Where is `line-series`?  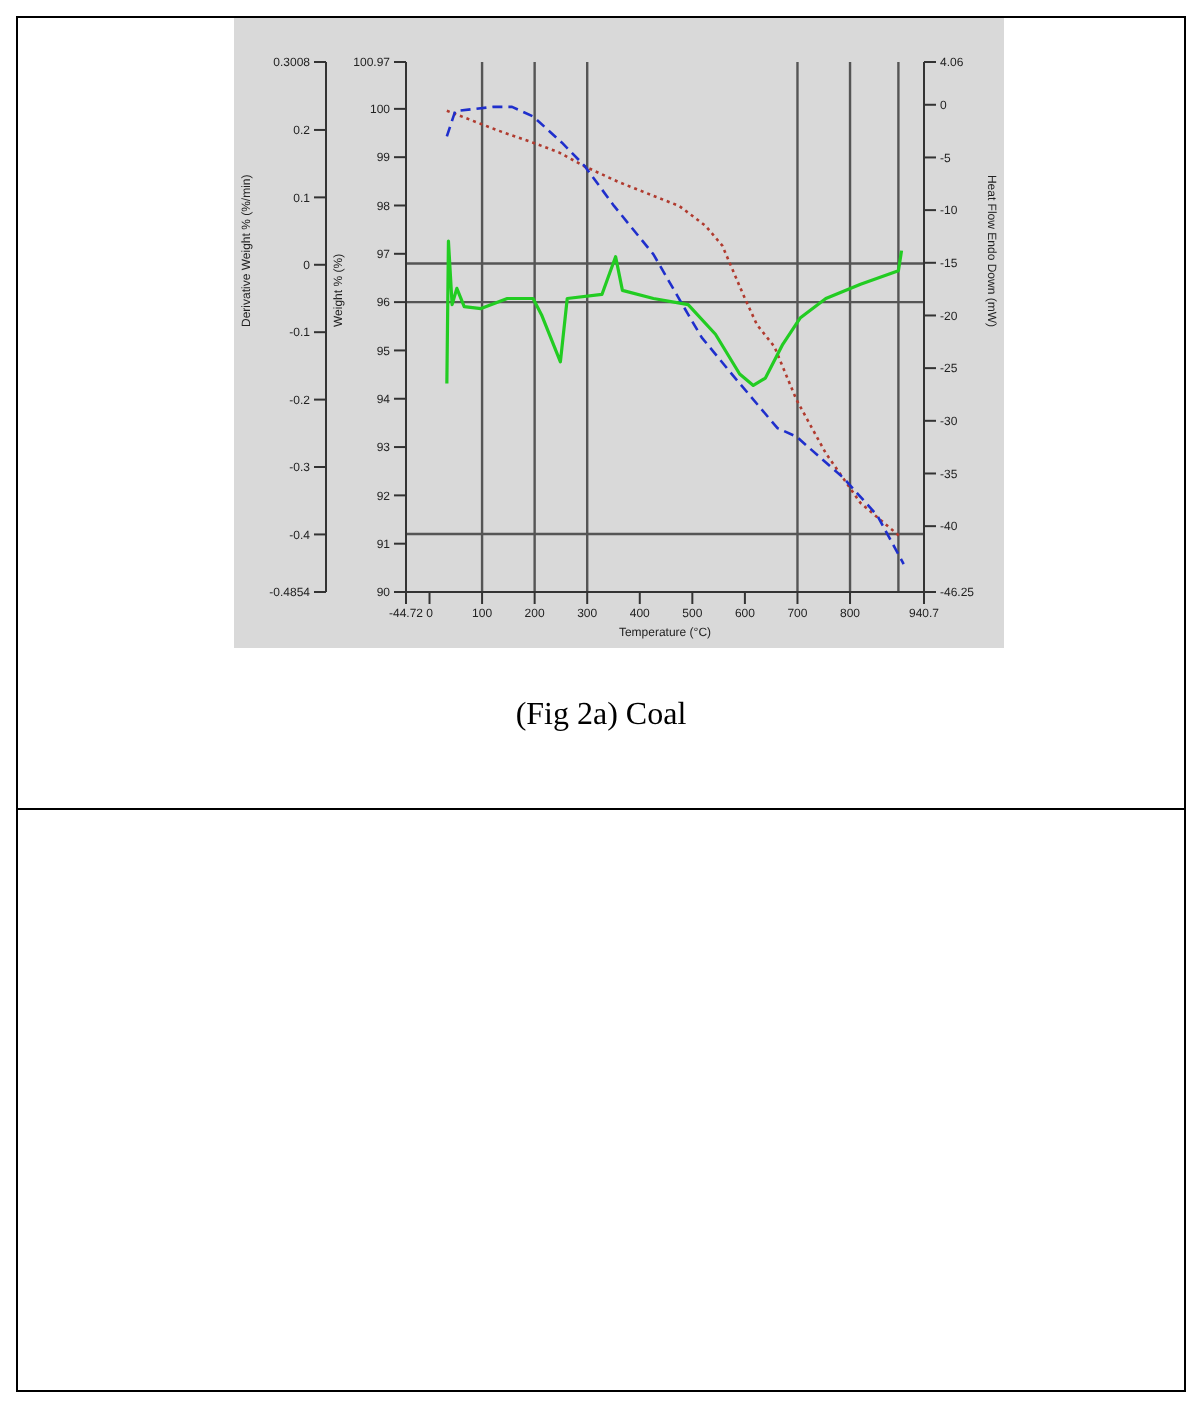
line-series is located at coordinates (674, 313).